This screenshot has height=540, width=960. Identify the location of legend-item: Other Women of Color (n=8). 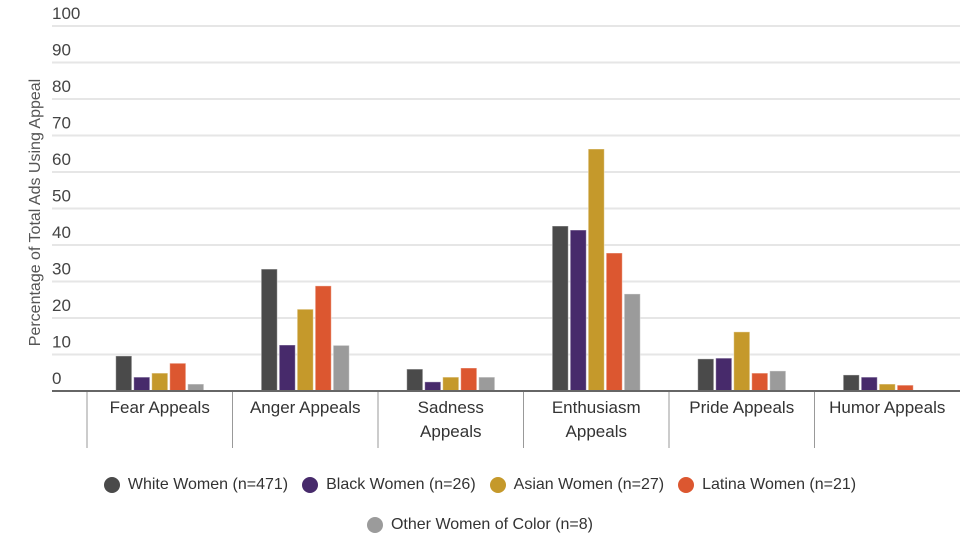
(479, 525).